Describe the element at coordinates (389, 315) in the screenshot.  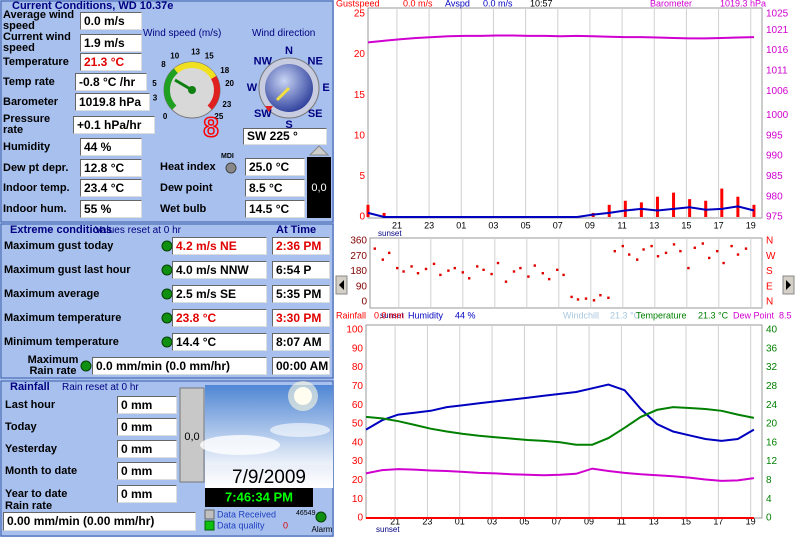
I see `graph-legend: 0.0 mm` at that location.